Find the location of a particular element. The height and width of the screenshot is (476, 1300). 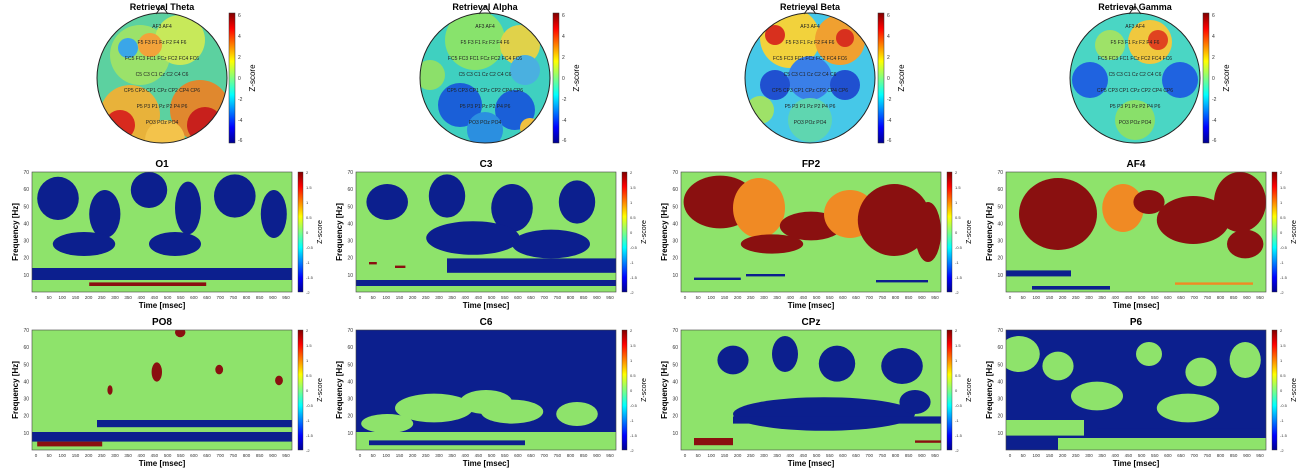

colorbar-ticks: 6 4 2 0 -2 -4 -6 is located at coordinates (240, 78).